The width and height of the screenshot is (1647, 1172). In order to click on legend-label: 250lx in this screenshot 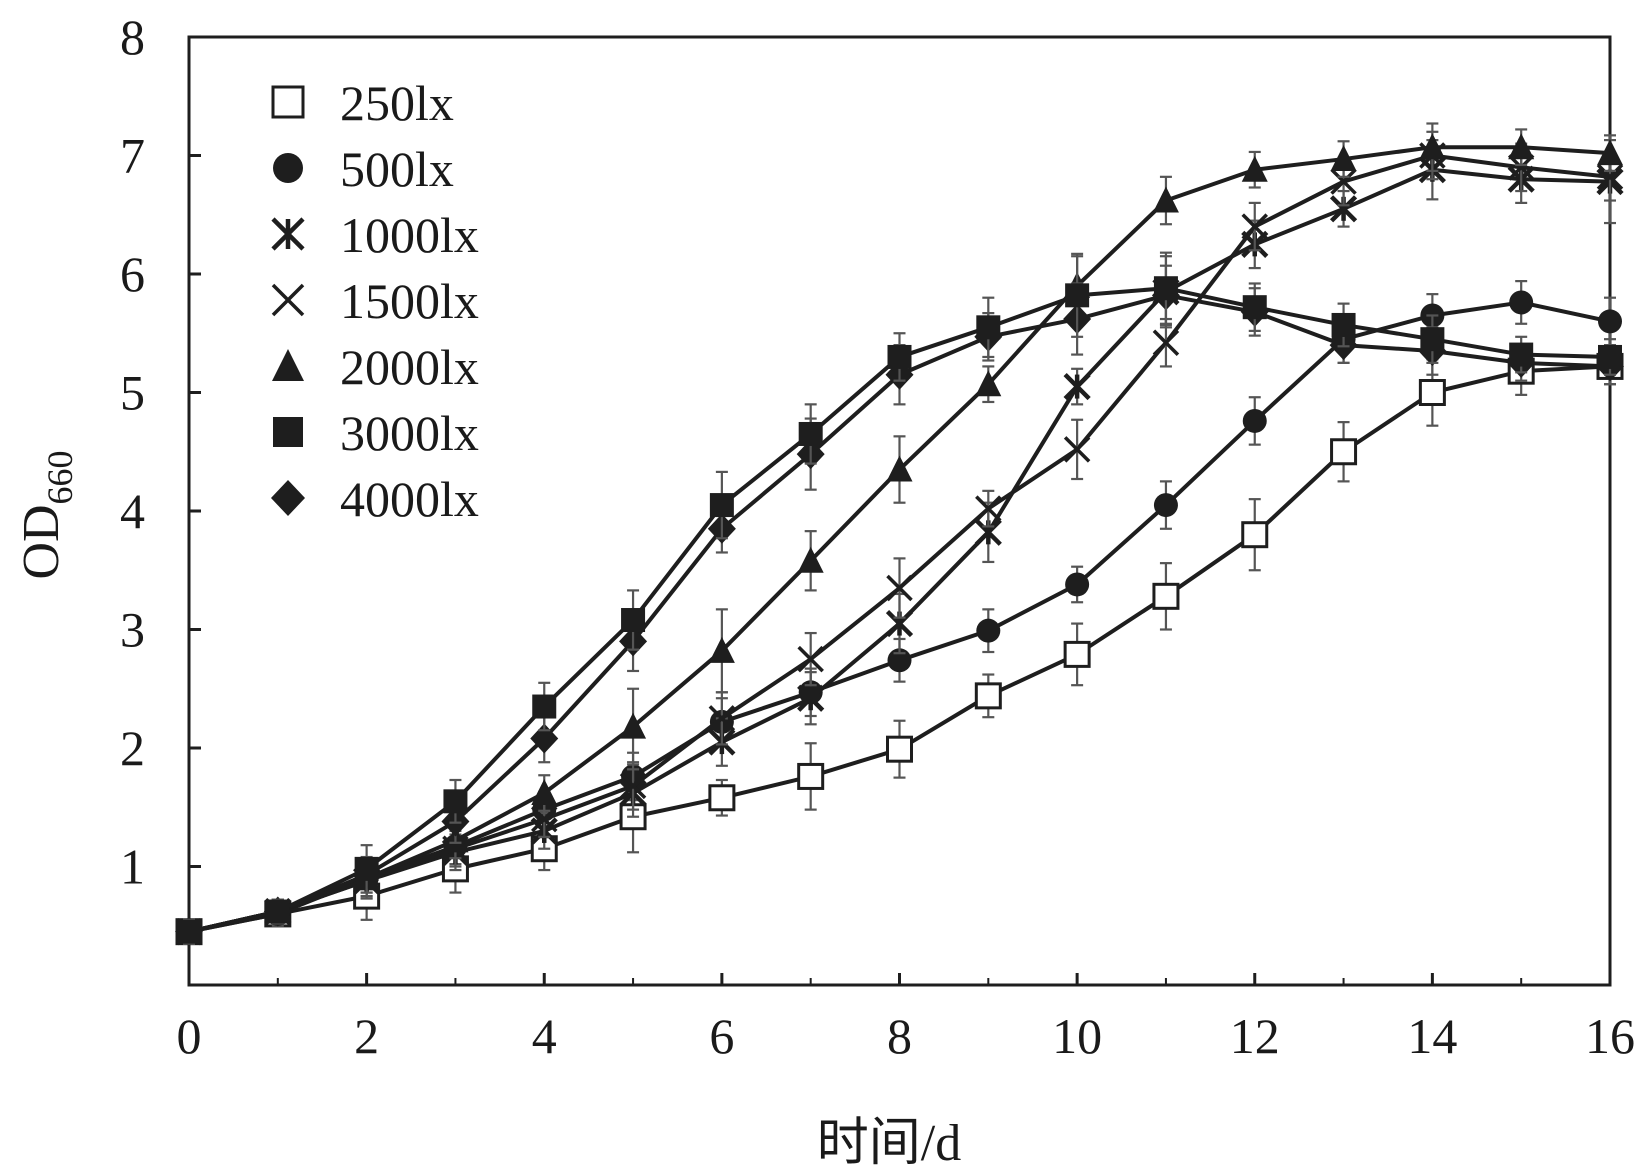, I will do `click(397, 103)`.